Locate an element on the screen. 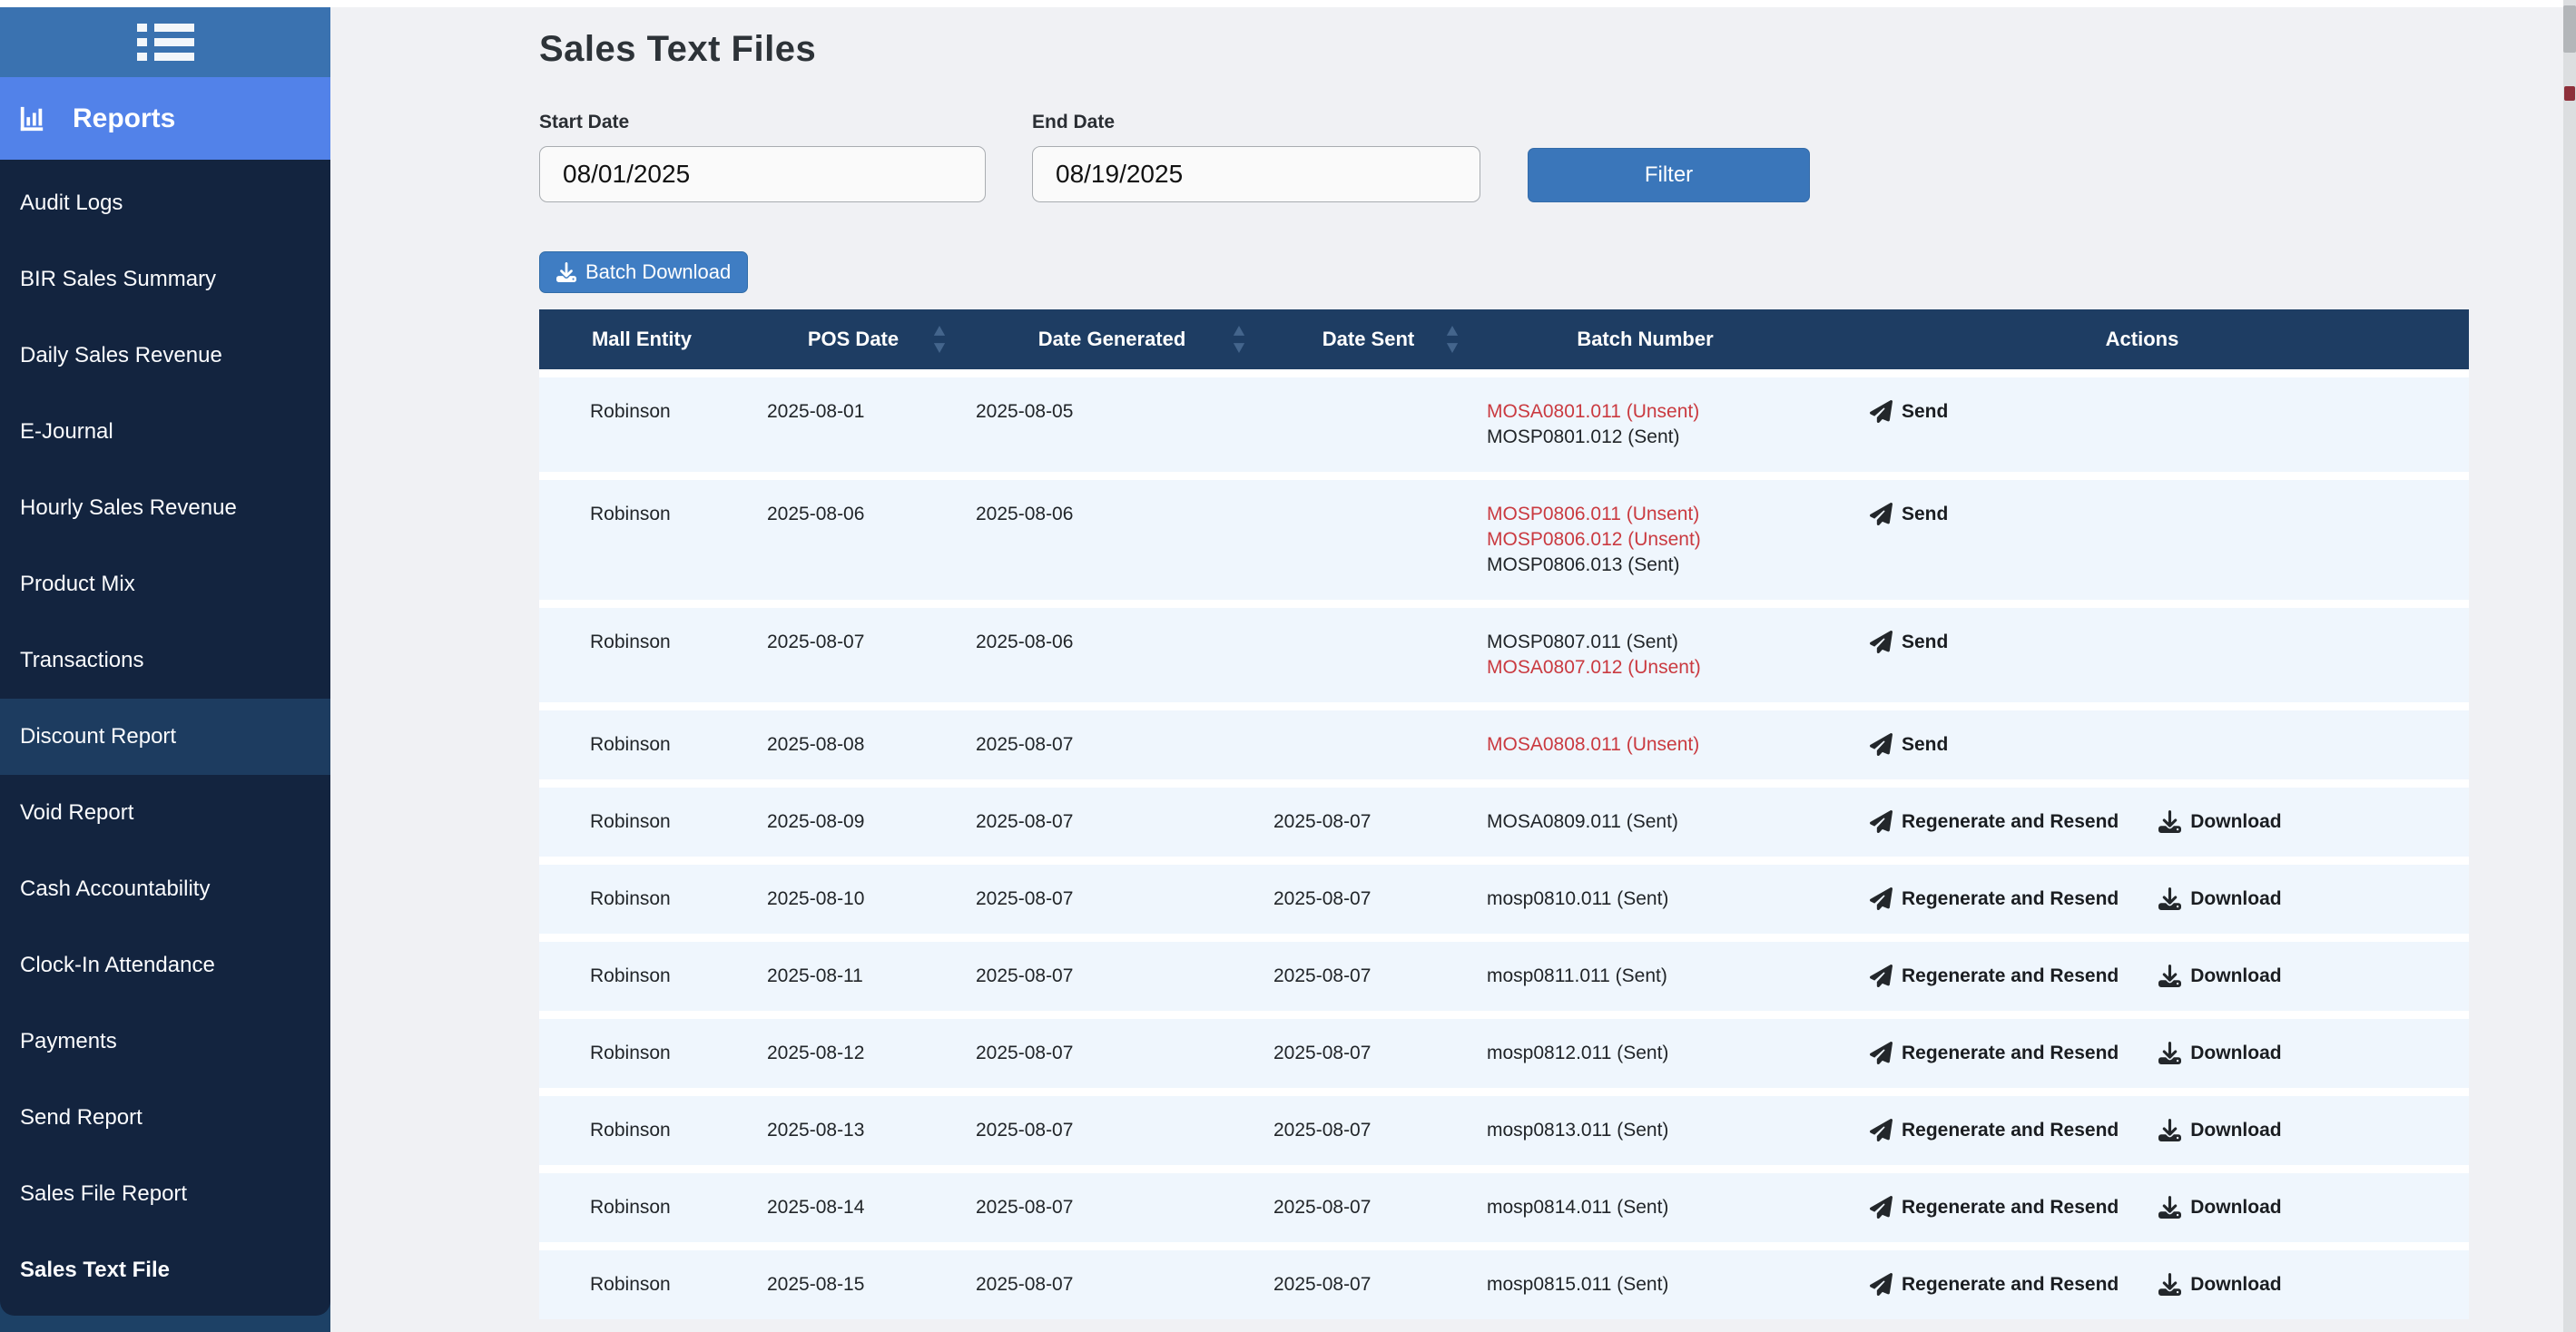 The width and height of the screenshot is (2576, 1332). sidebar-item-bir-sales-summary: BIR Sales Summary is located at coordinates (118, 279).